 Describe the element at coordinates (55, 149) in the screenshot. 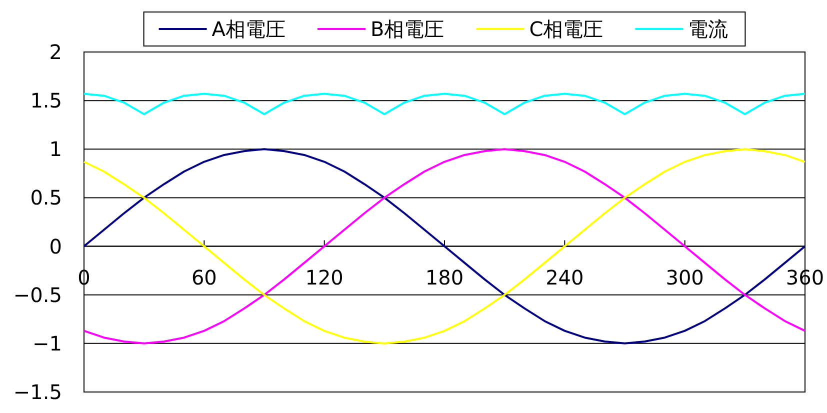

I see `y-tick-label: 1` at that location.